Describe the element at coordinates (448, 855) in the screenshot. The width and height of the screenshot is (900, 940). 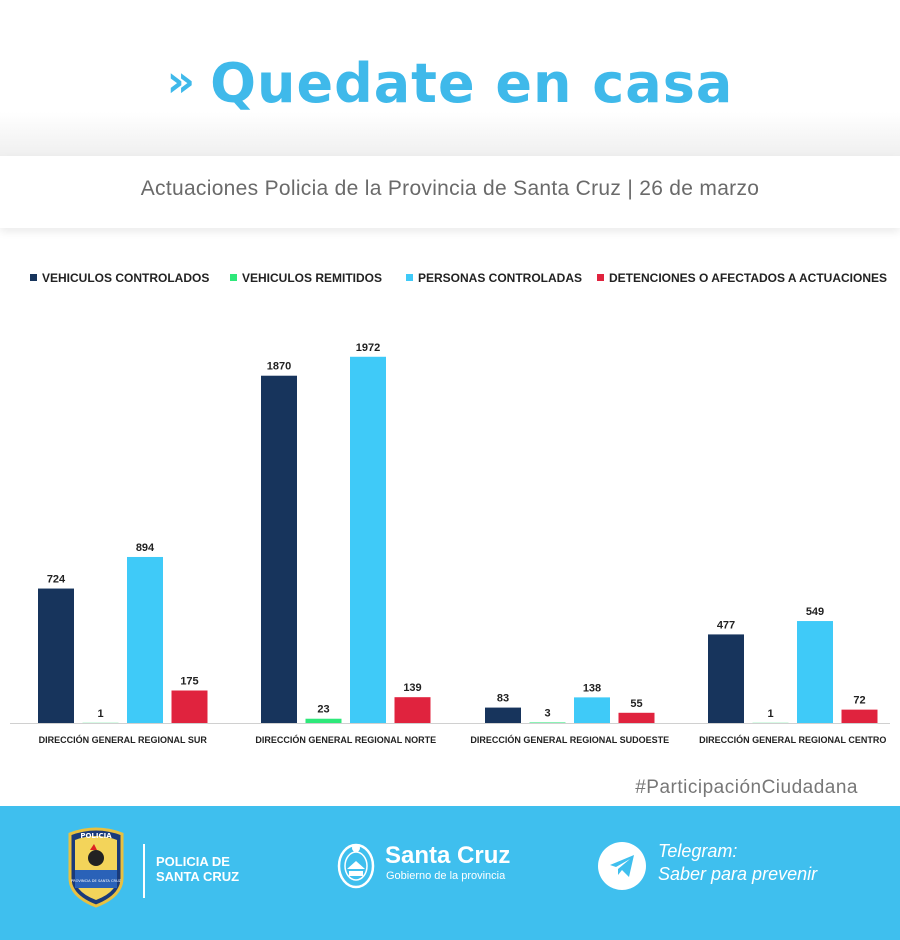
I see `government-name: Santa Cruz` at that location.